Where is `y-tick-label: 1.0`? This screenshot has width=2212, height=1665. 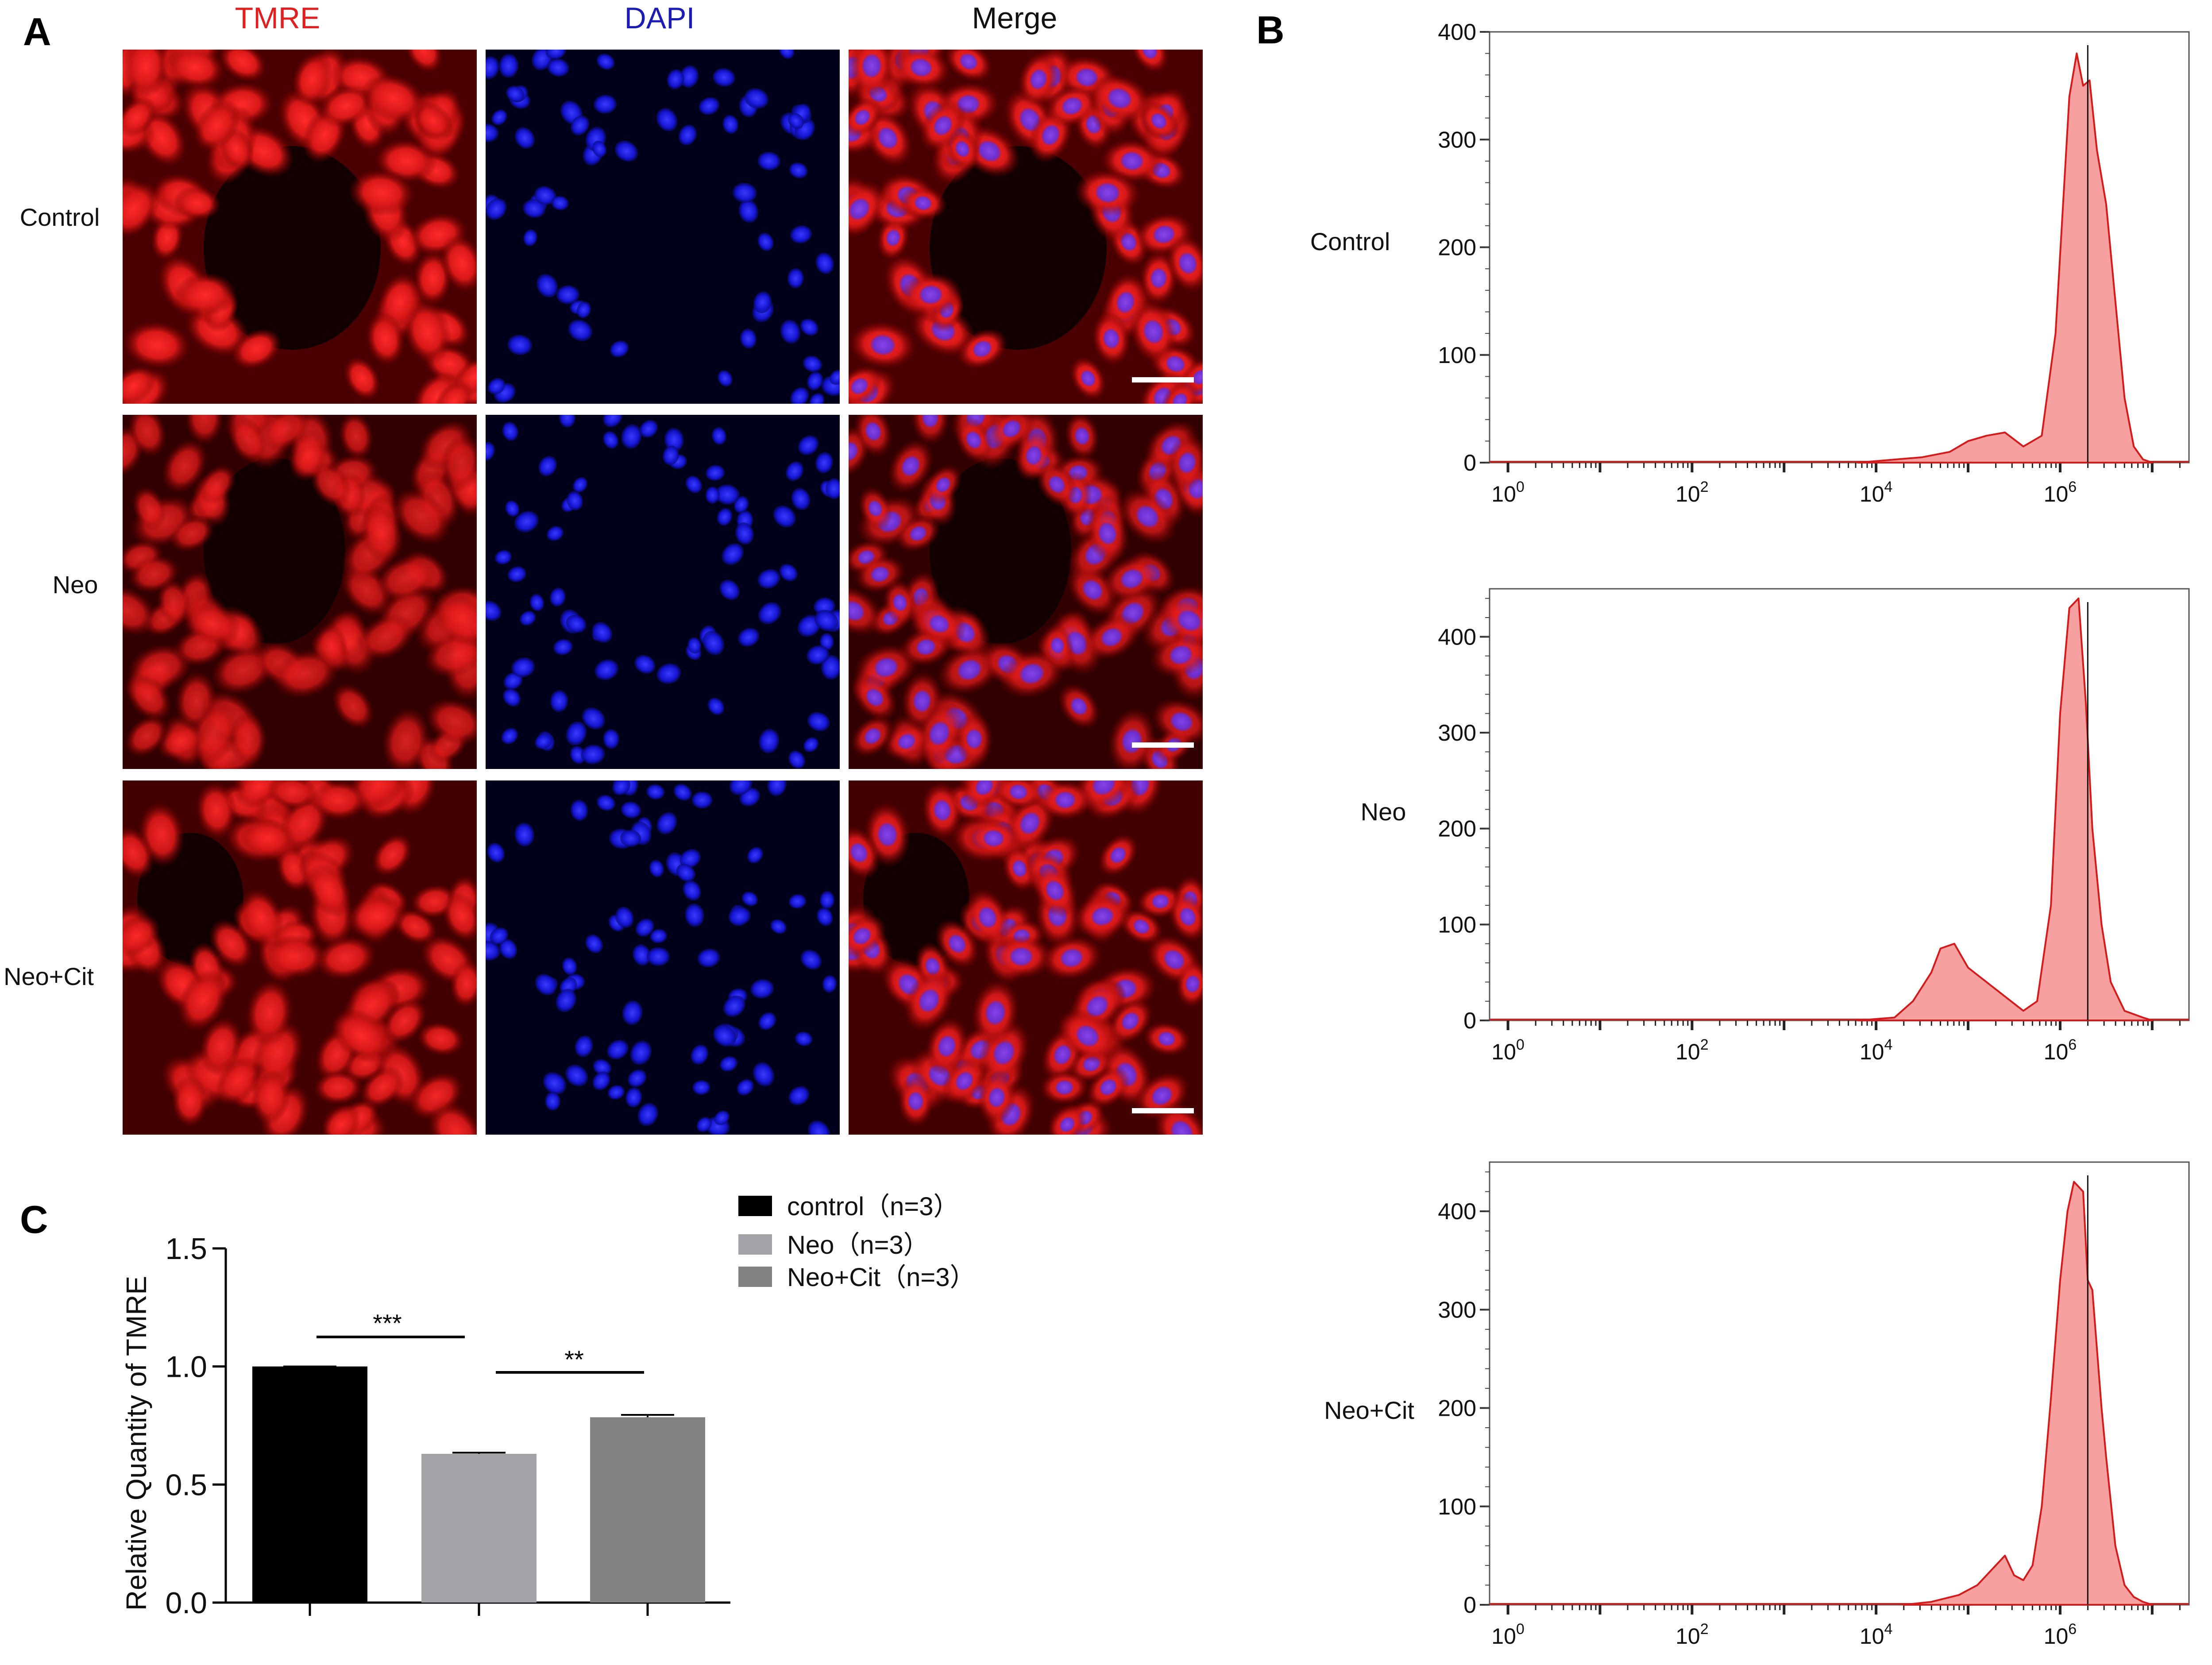
y-tick-label: 1.0 is located at coordinates (186, 1367).